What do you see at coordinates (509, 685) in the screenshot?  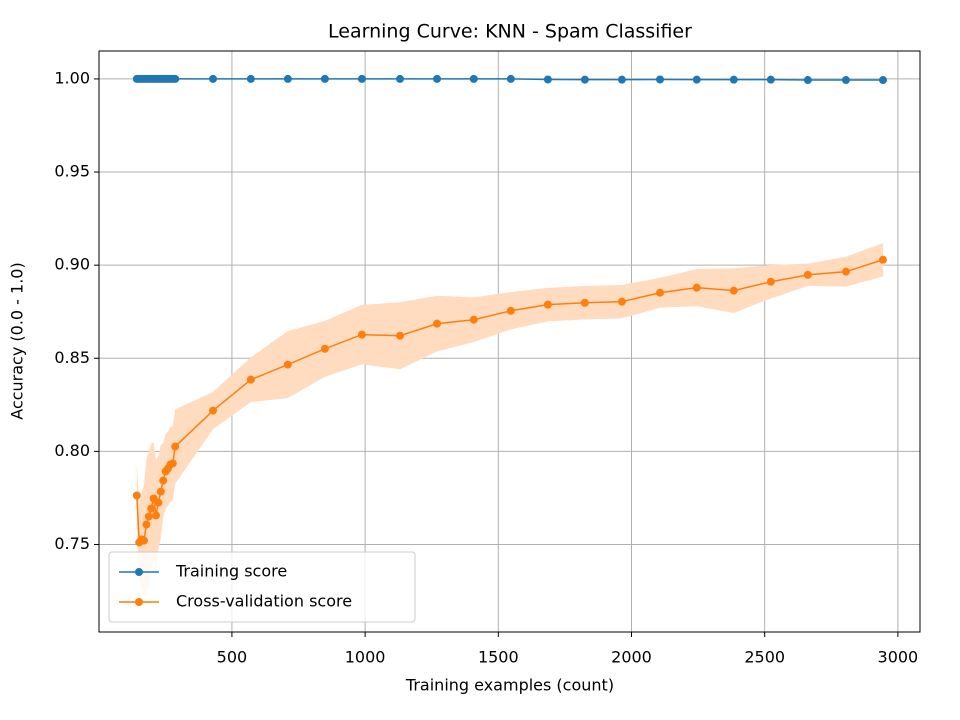 I see `x-axis-label: Training examples (count)` at bounding box center [509, 685].